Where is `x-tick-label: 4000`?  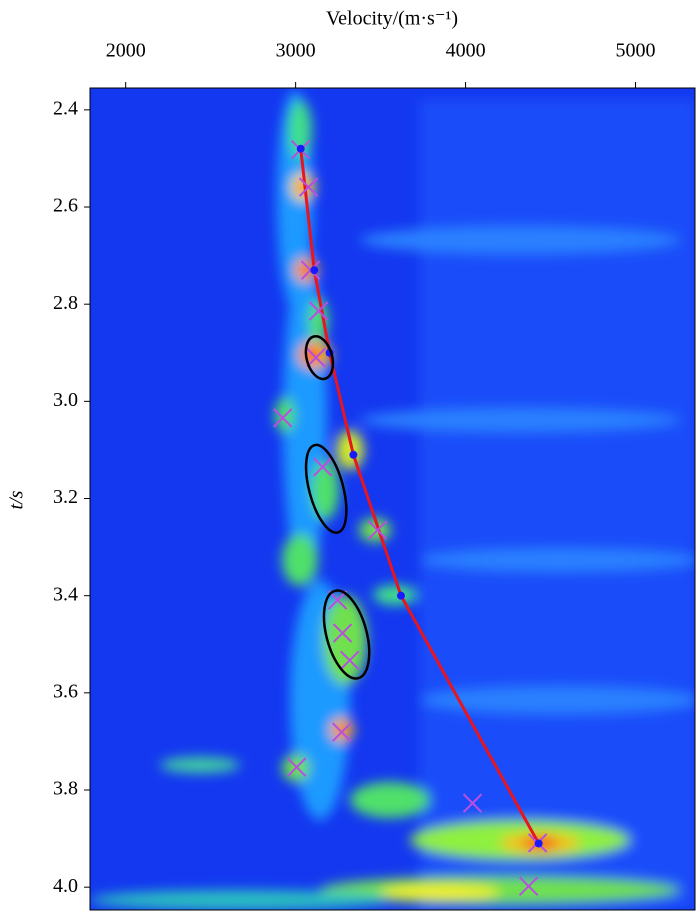 x-tick-label: 4000 is located at coordinates (466, 51).